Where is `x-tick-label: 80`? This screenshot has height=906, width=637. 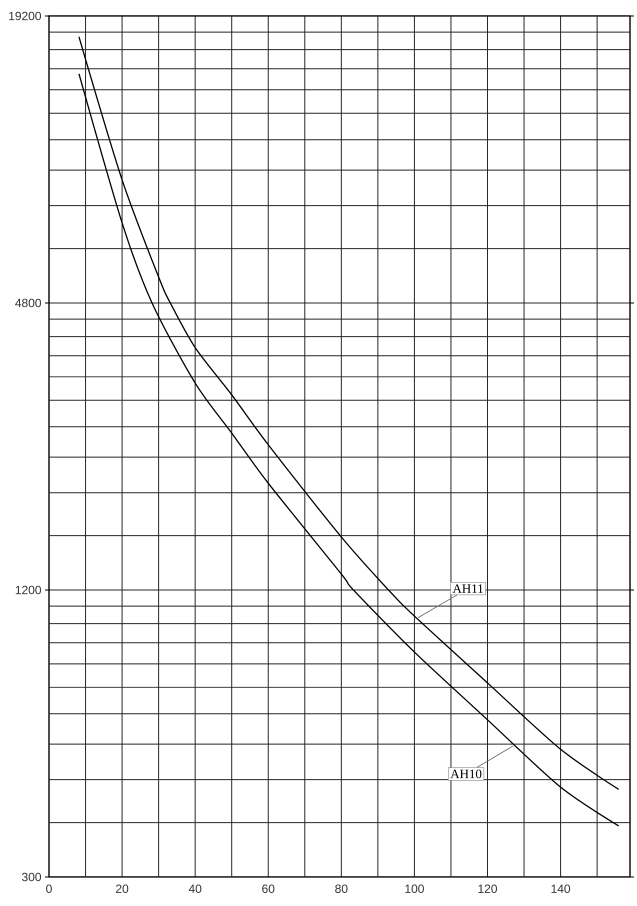 x-tick-label: 80 is located at coordinates (341, 888).